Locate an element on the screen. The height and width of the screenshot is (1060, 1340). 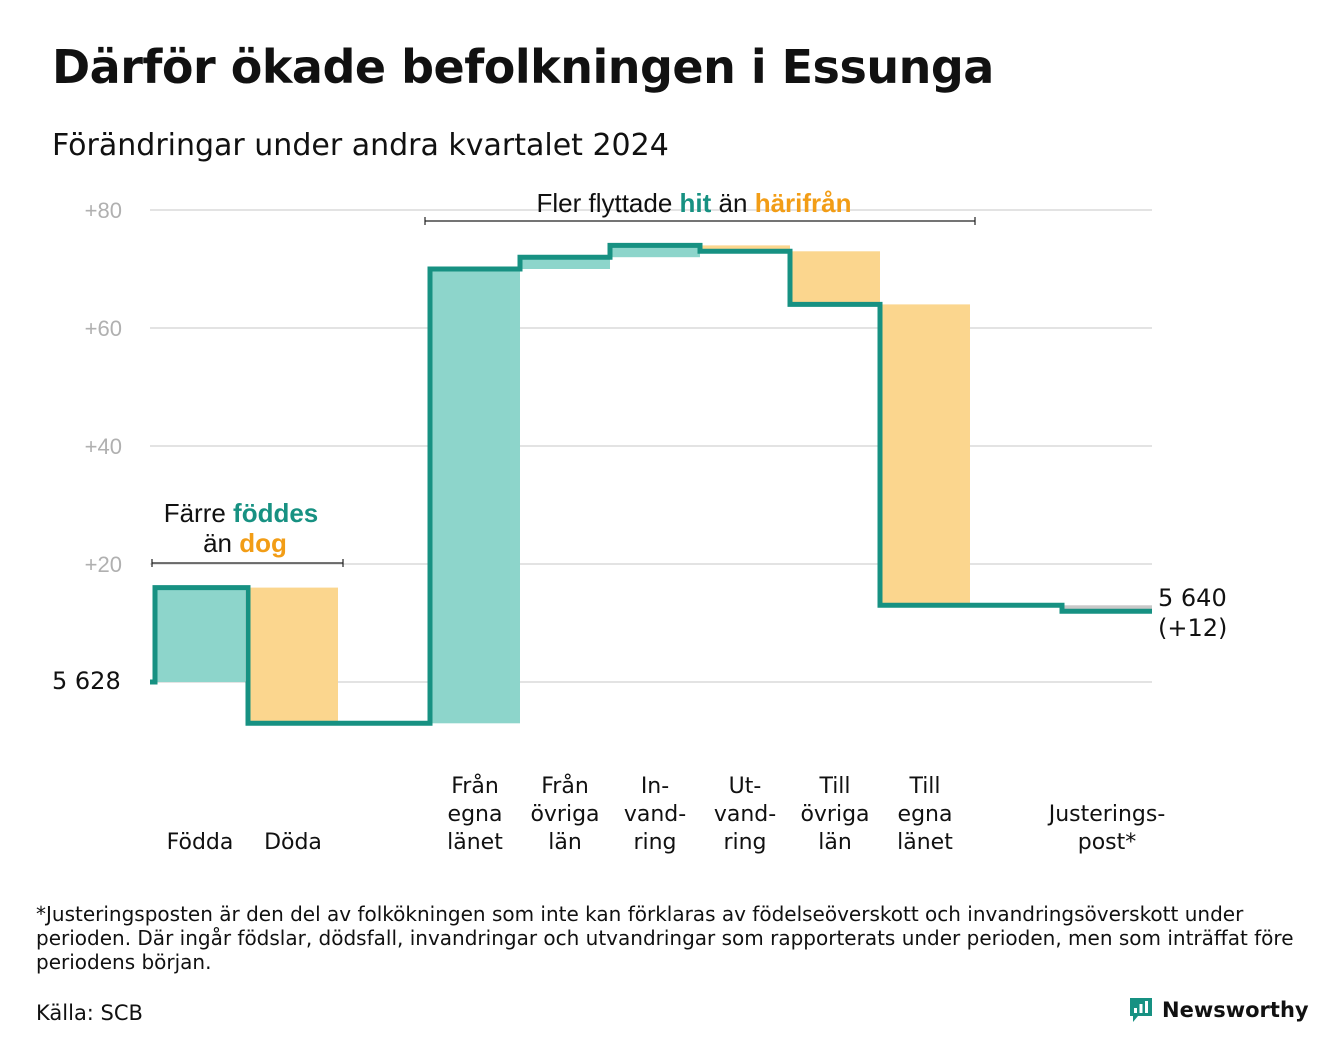
category-label: post* is located at coordinates (1107, 842).